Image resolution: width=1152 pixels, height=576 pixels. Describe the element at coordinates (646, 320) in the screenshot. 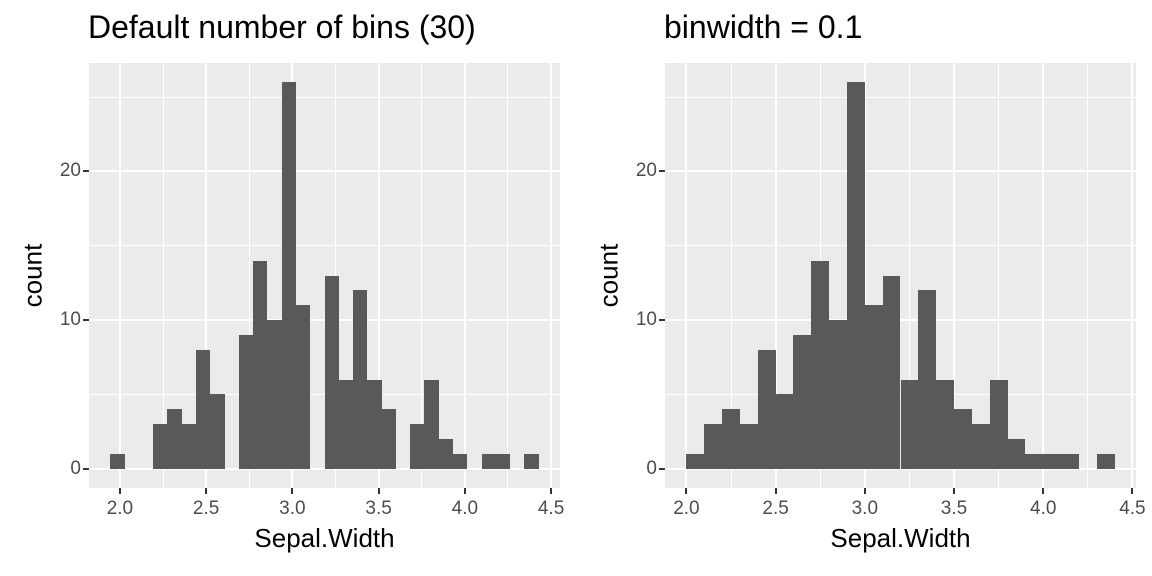

I see `y-tick-label: 10` at that location.